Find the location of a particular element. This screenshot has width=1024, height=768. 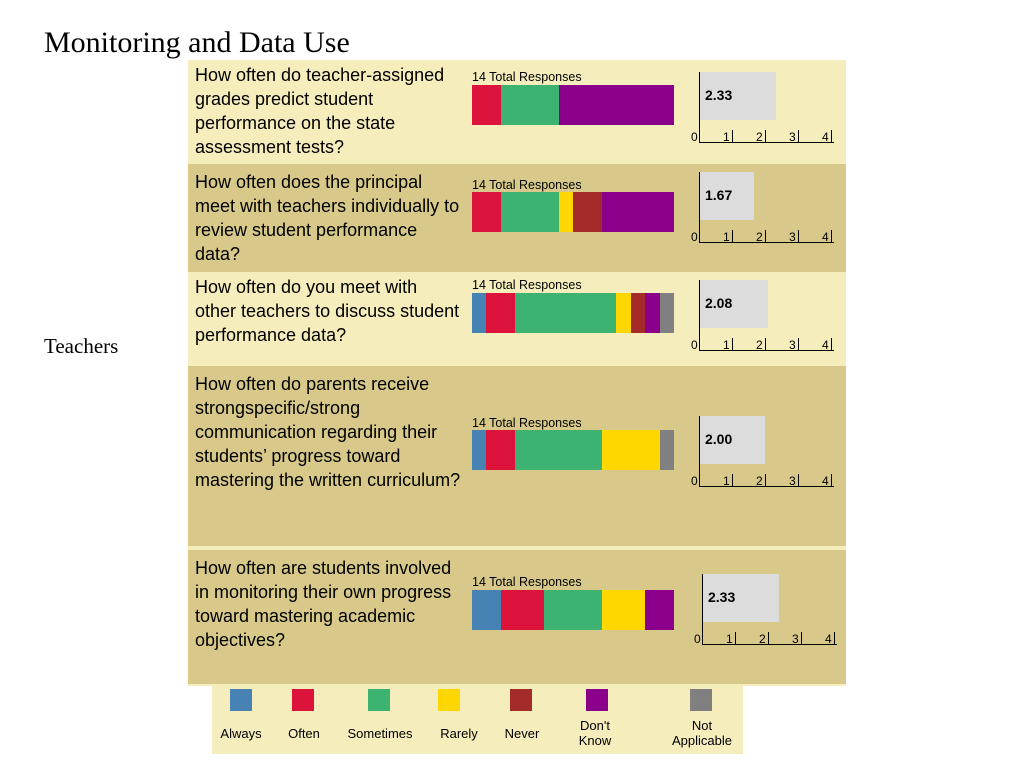

mean-score-bar: 2.00 is located at coordinates (732, 440).